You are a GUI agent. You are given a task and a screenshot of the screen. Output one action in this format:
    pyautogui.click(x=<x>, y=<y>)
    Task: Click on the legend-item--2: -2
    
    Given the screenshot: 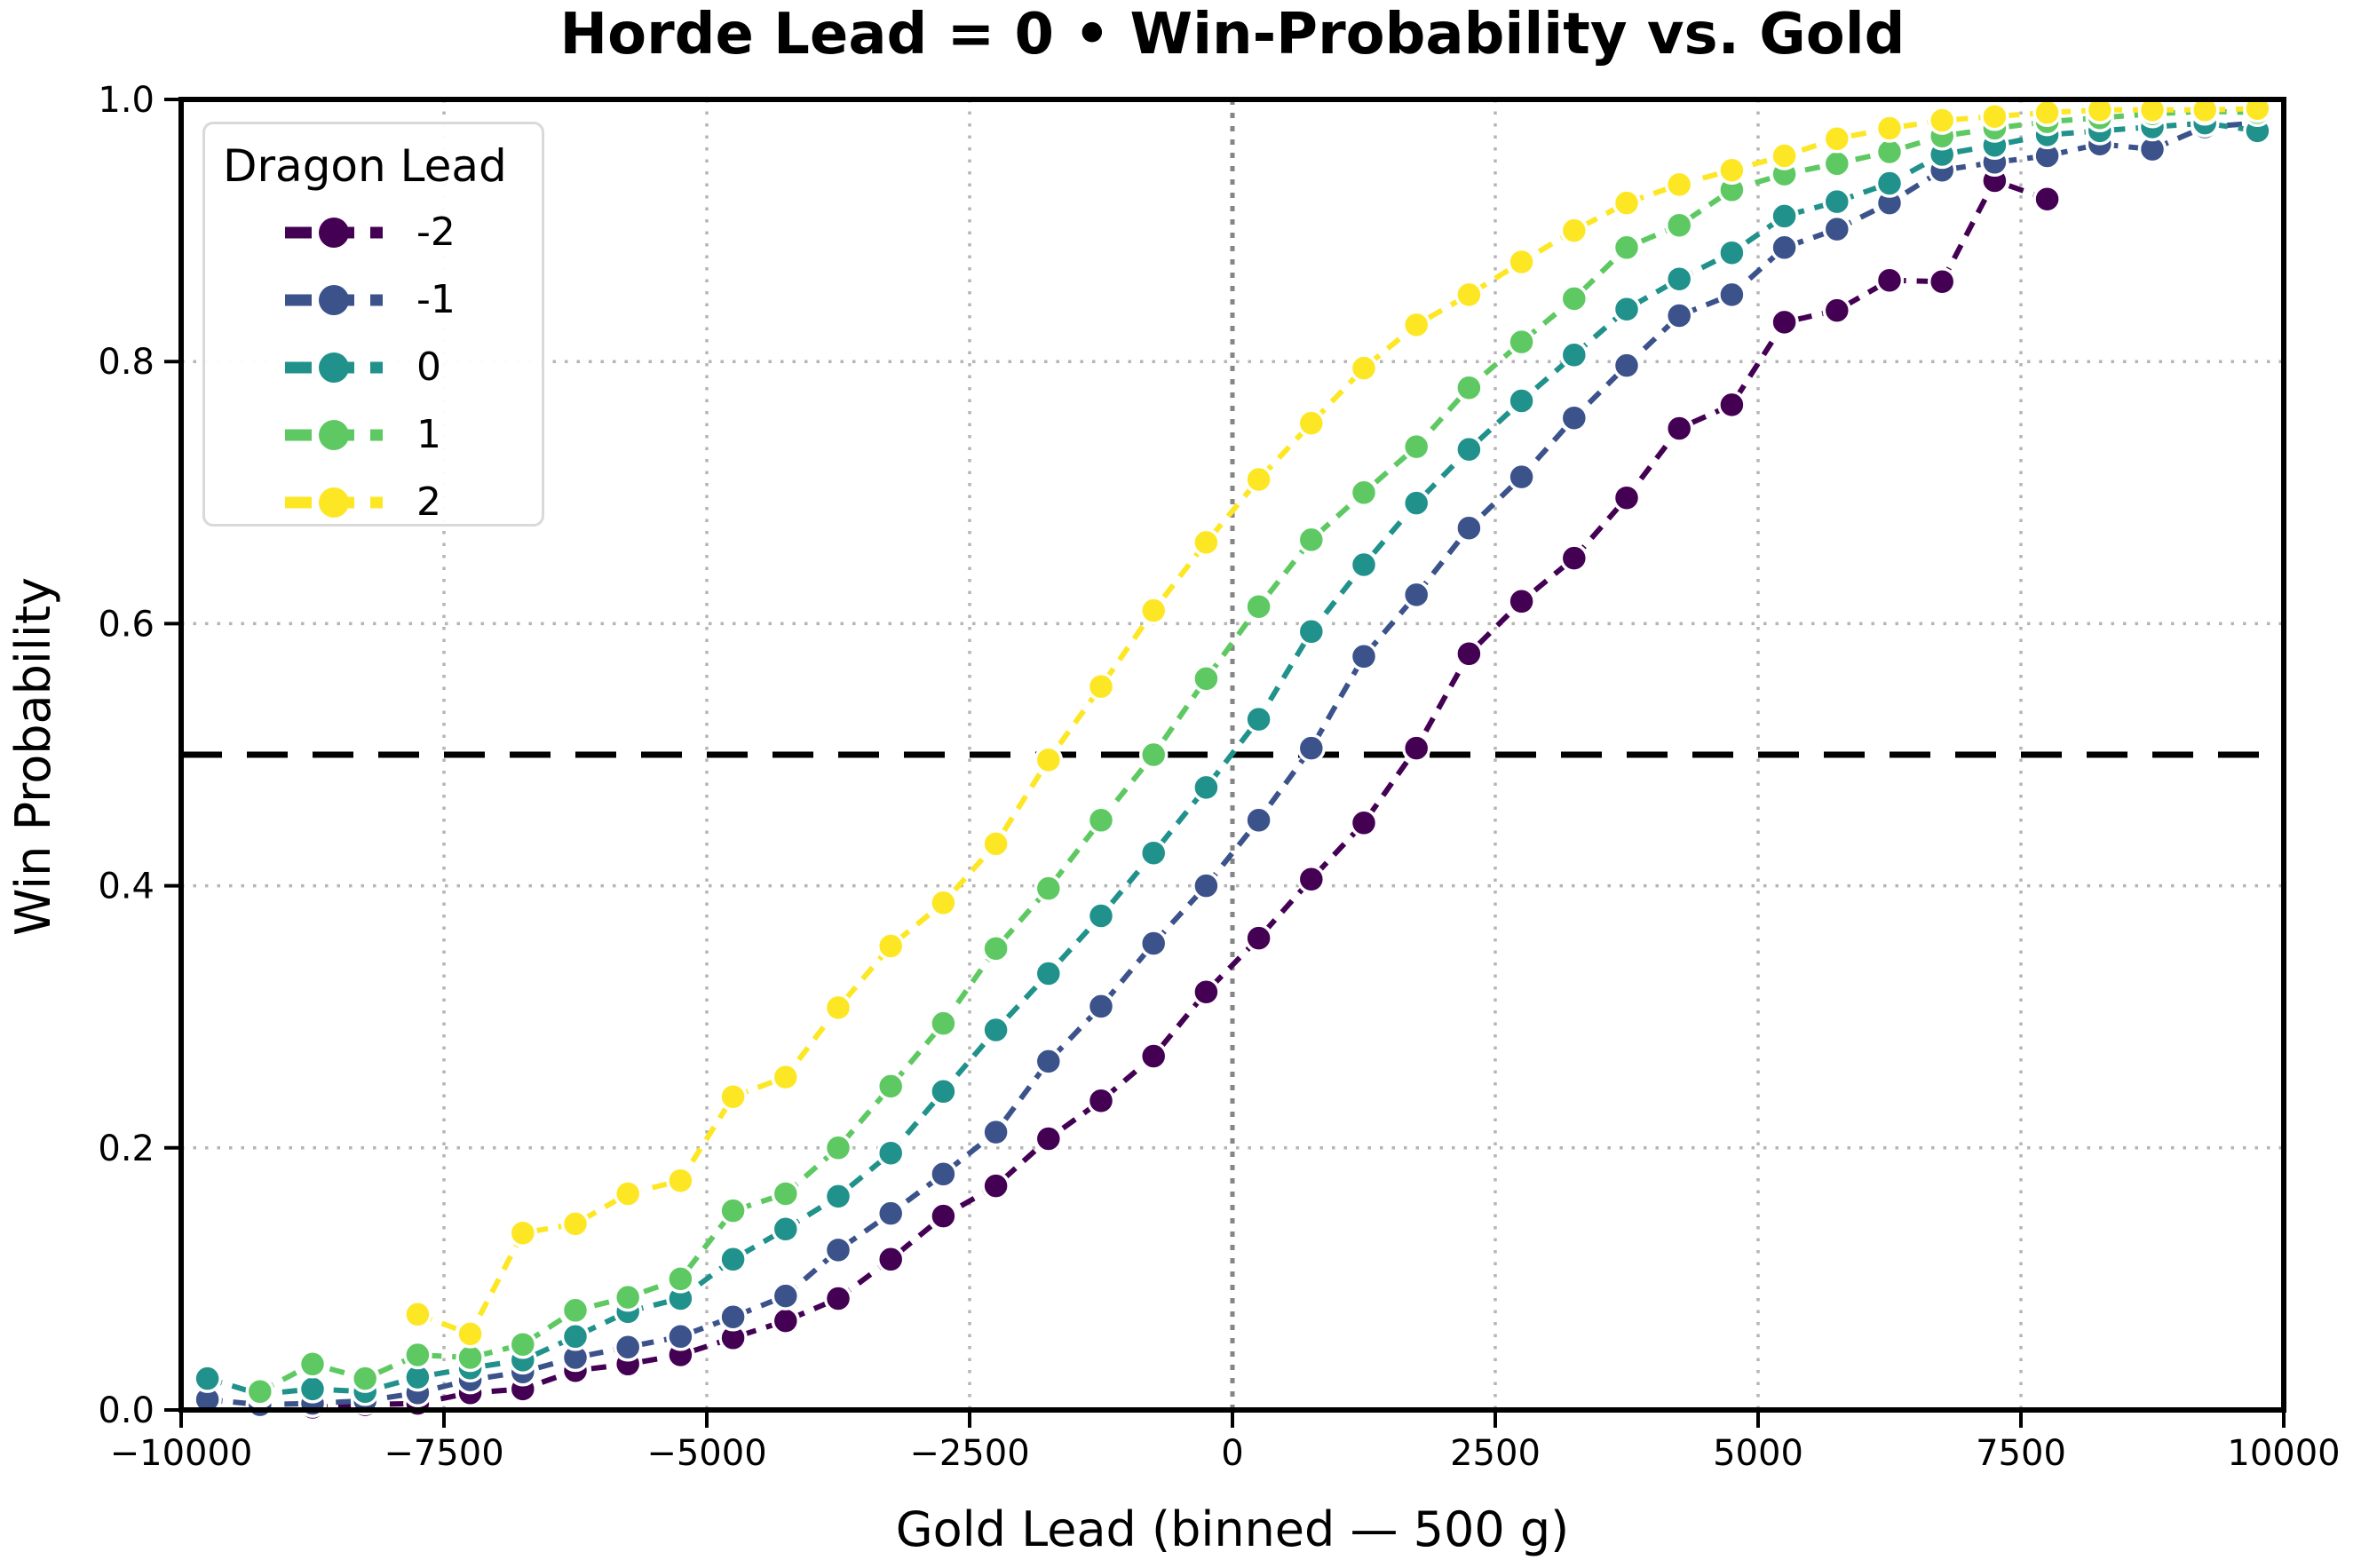 What is the action you would take?
    pyautogui.click(x=382, y=232)
    